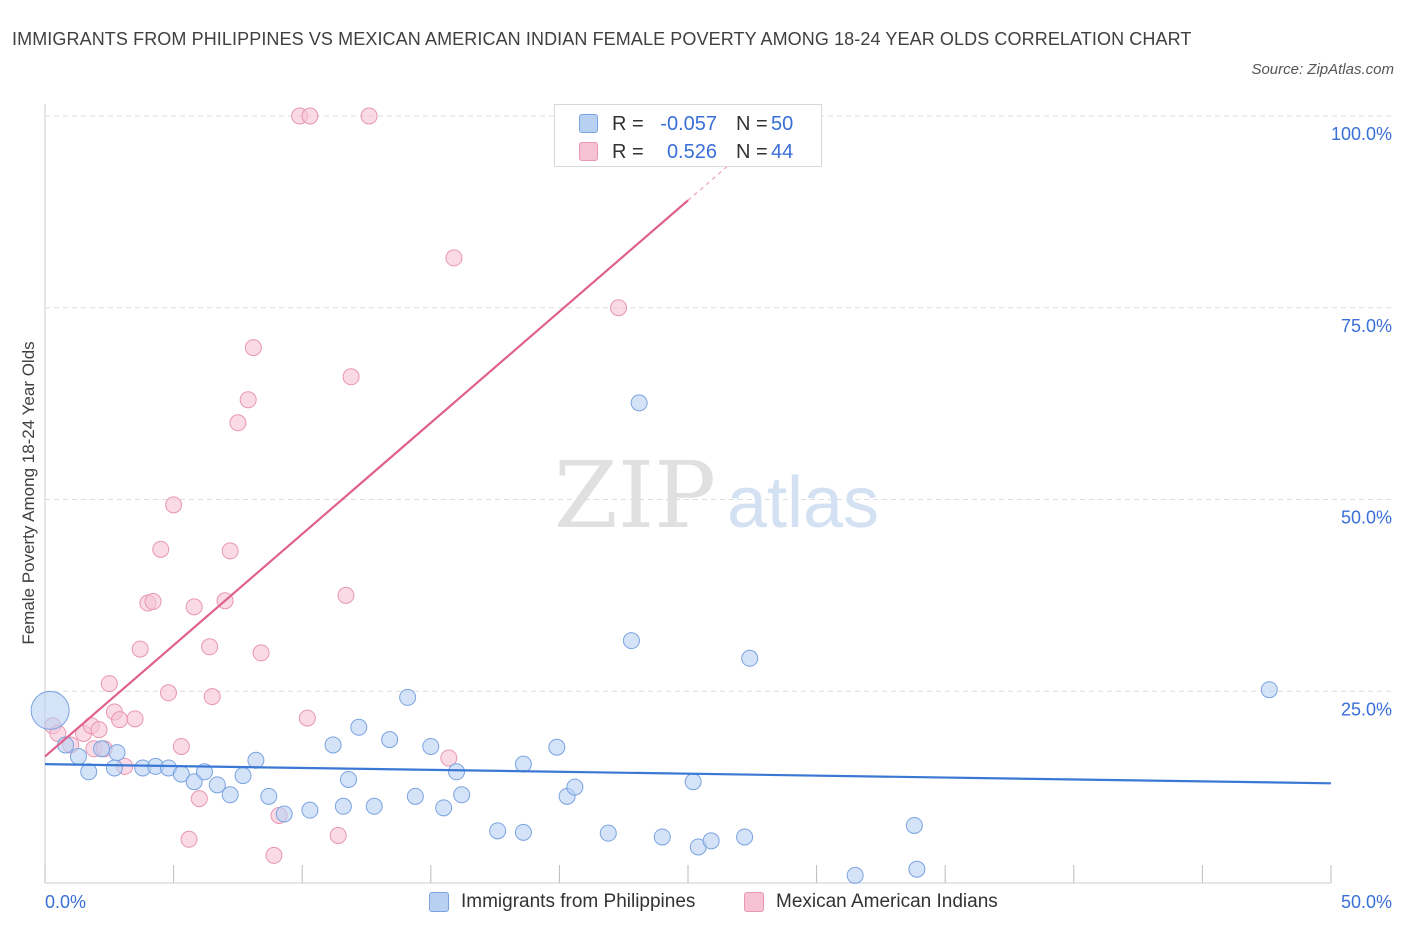 The width and height of the screenshot is (1406, 930). Describe the element at coordinates (887, 901) in the screenshot. I see `legend-label: Mexican American Indians` at that location.